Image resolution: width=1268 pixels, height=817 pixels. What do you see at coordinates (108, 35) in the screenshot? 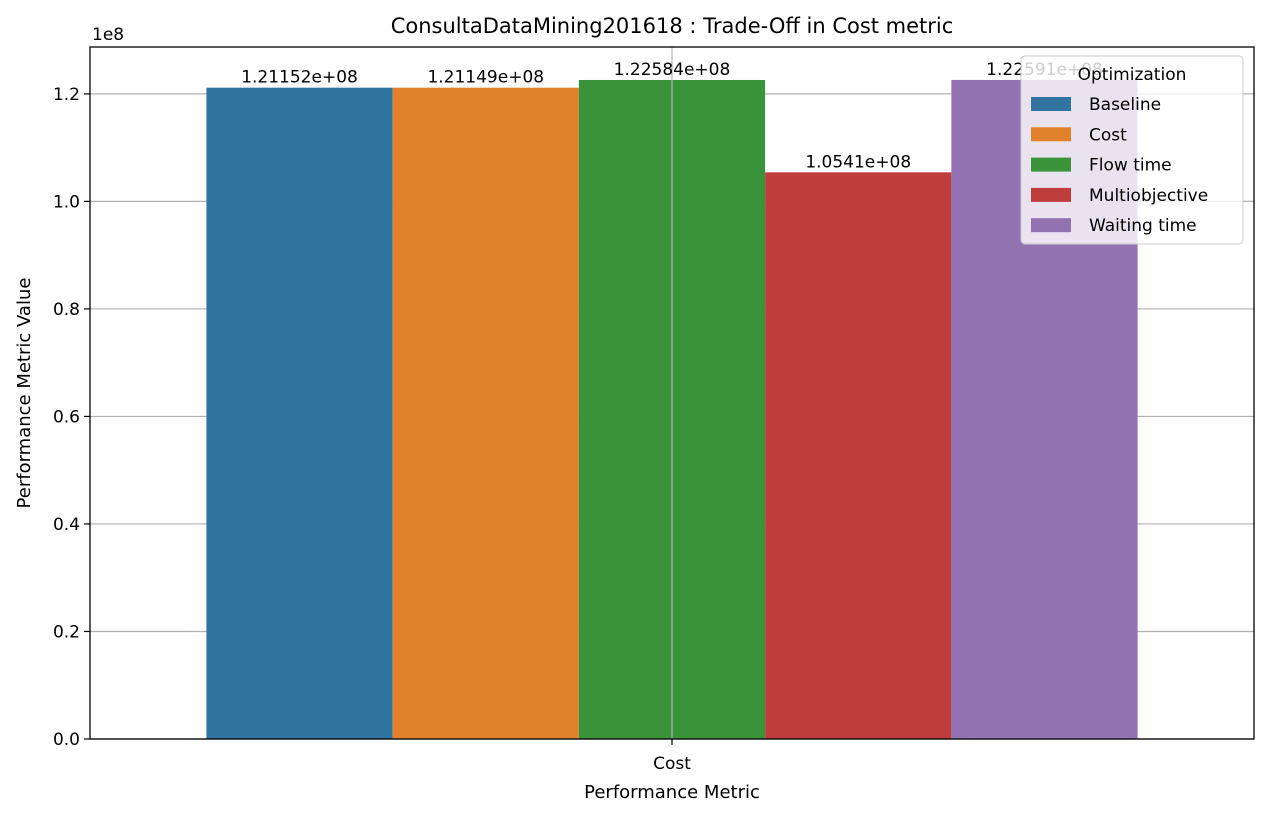
I see `y-axis-offset-label: 1e8` at bounding box center [108, 35].